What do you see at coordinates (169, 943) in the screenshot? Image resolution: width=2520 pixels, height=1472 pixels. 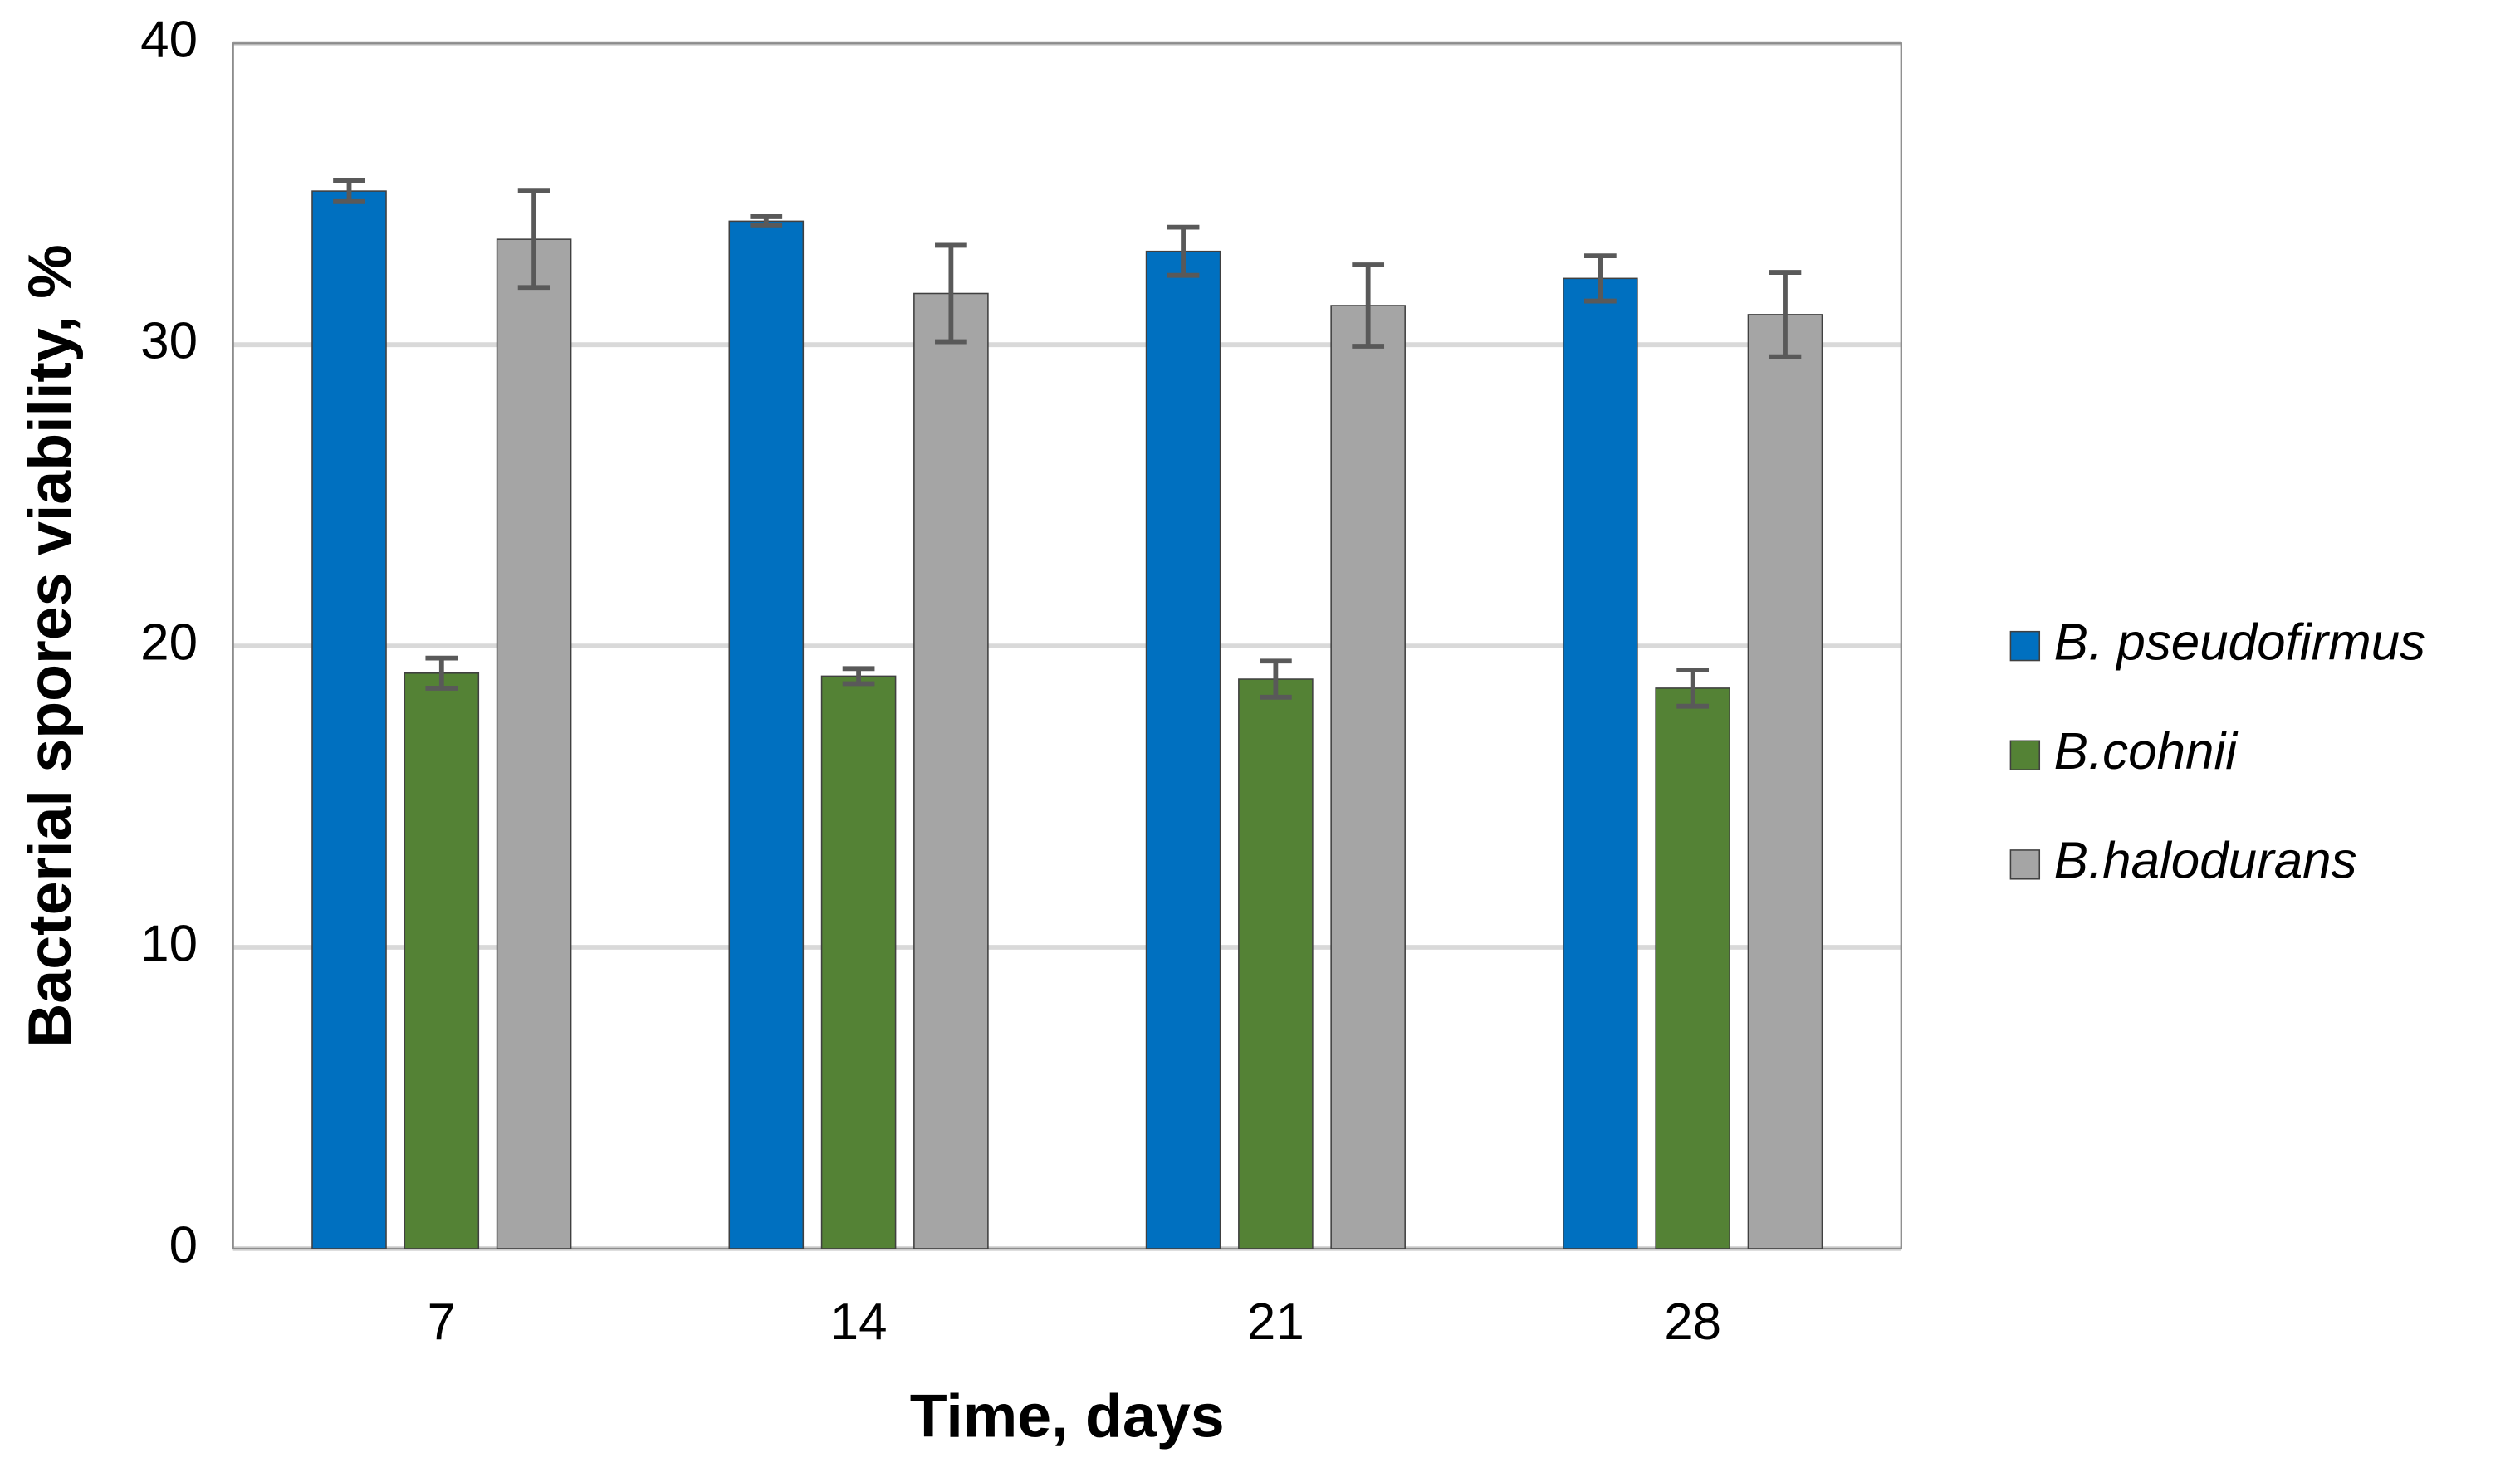 I see `y-tick-label: 10` at bounding box center [169, 943].